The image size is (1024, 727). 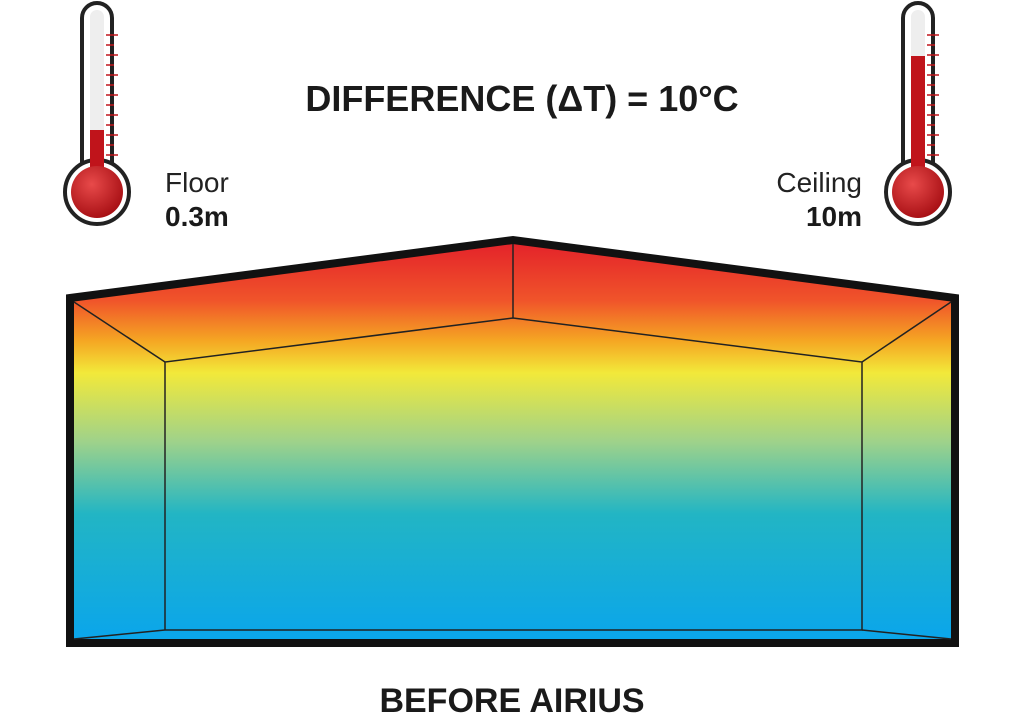 What do you see at coordinates (197, 216) in the screenshot?
I see `floor-height: 0.3m` at bounding box center [197, 216].